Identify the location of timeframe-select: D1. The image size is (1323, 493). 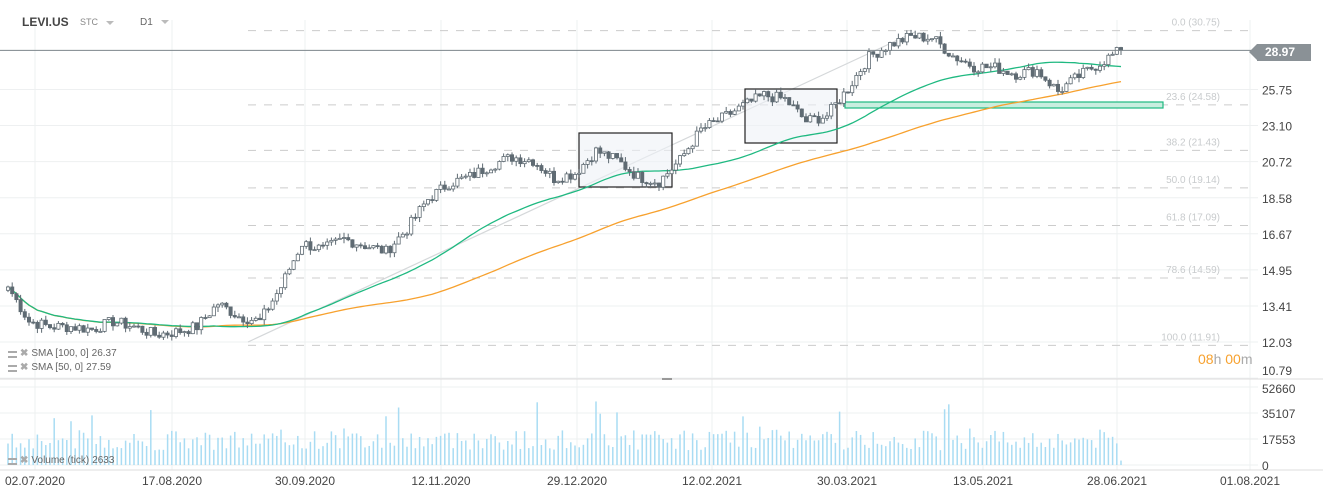
(154, 22).